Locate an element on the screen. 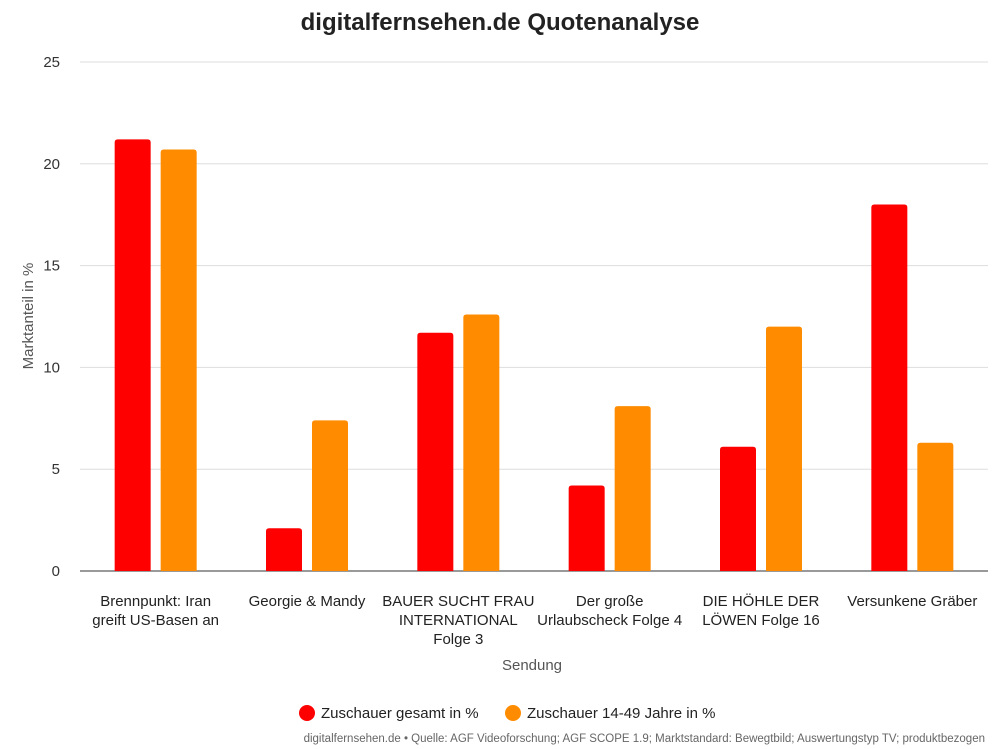 This screenshot has height=749, width=999. y-axis-ticks: 0 5 10 15 20 25 is located at coordinates (51, 317).